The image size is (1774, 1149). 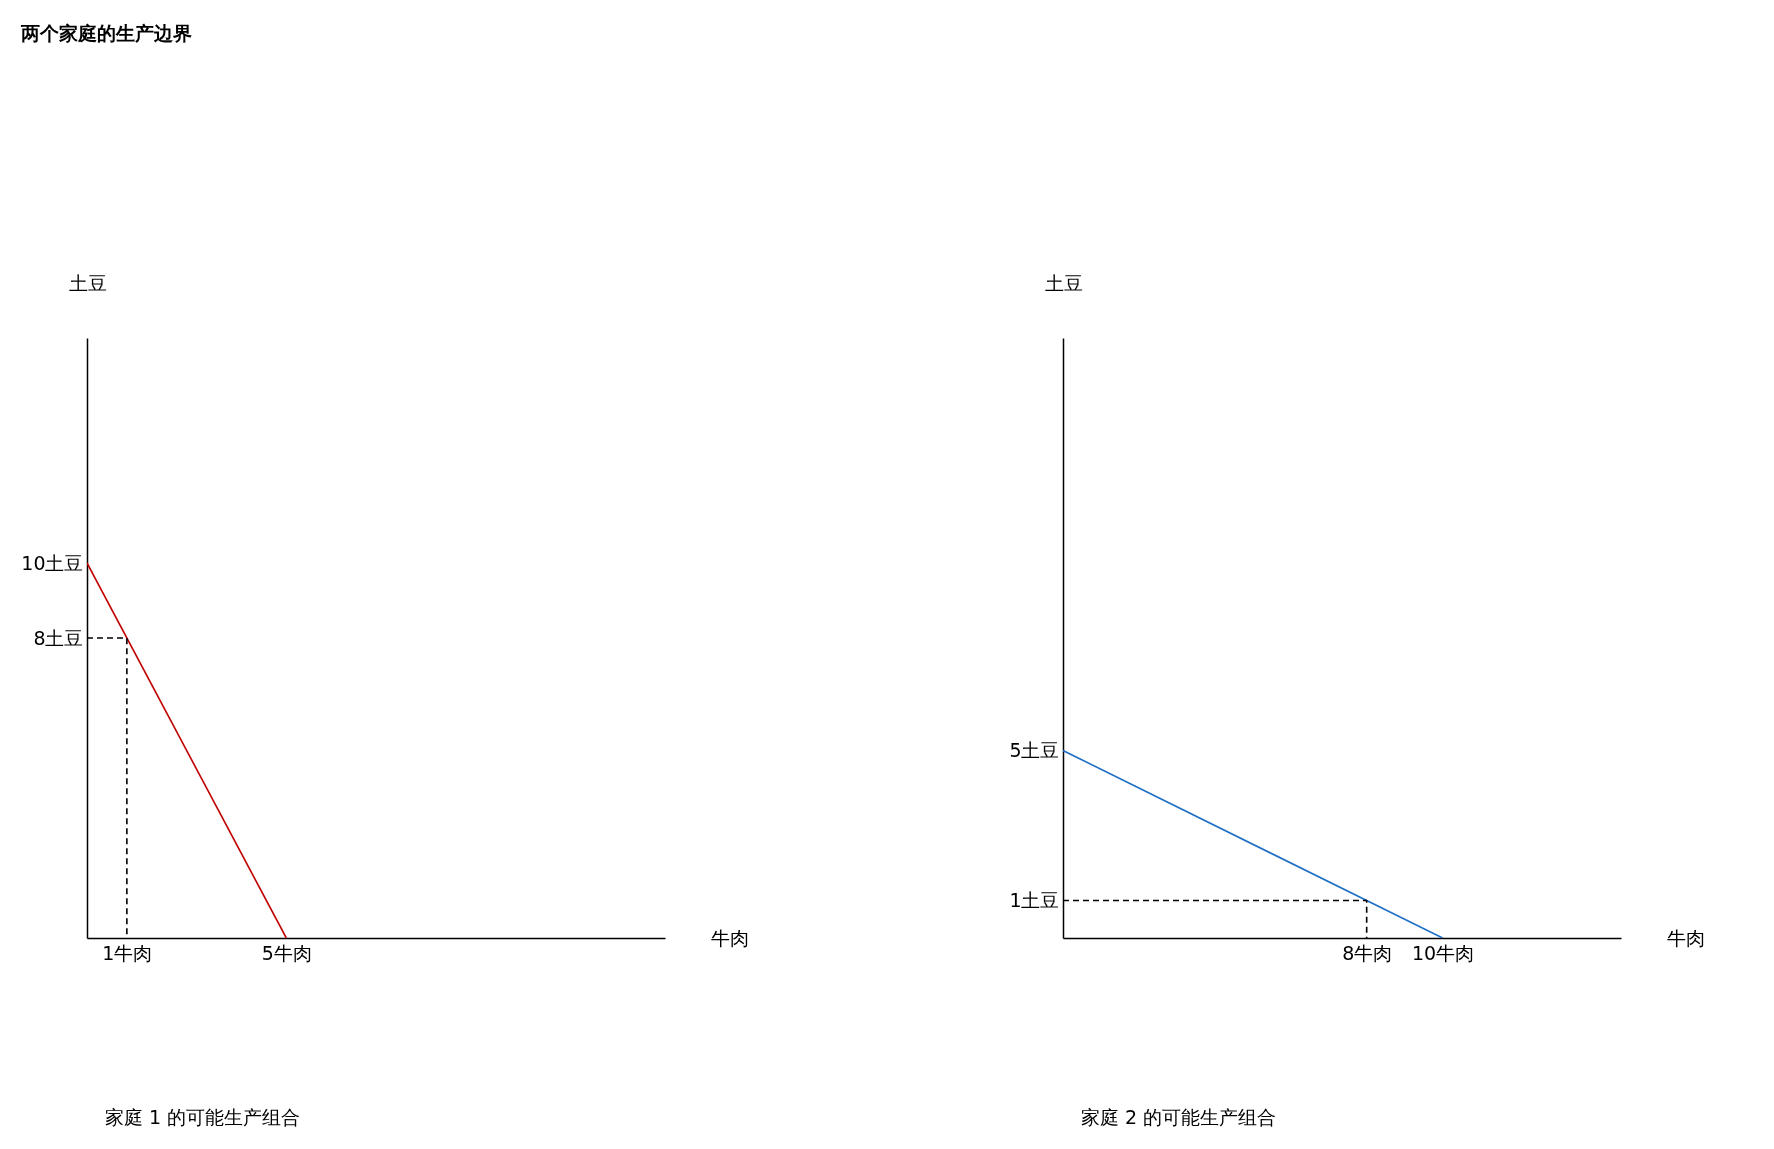 What do you see at coordinates (52, 562) in the screenshot?
I see `y-tick-label: 10土豆` at bounding box center [52, 562].